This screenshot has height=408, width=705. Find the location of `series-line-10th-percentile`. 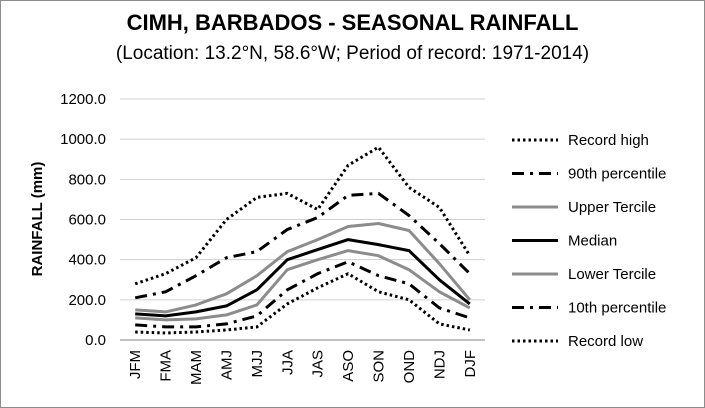

series-line-10th-percentile is located at coordinates (303, 294).